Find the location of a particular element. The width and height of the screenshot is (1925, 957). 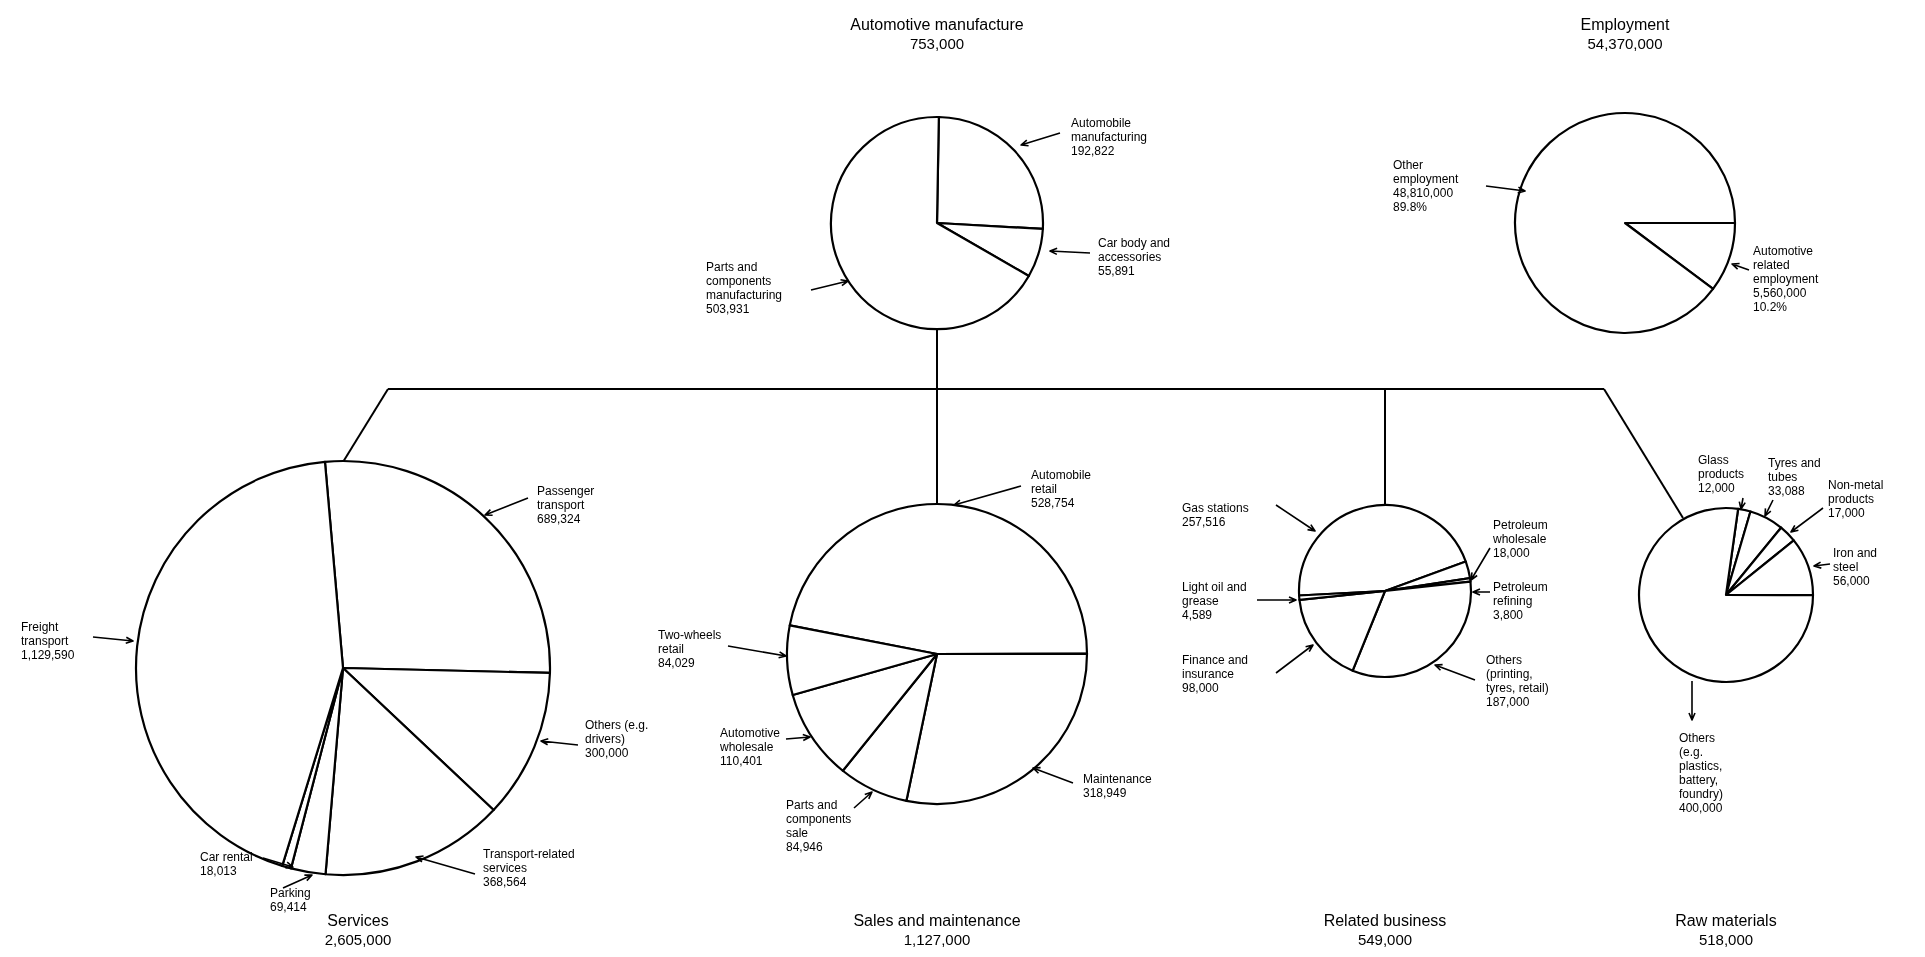

legend-label: Automotive related employment is located at coordinates (1786, 265).